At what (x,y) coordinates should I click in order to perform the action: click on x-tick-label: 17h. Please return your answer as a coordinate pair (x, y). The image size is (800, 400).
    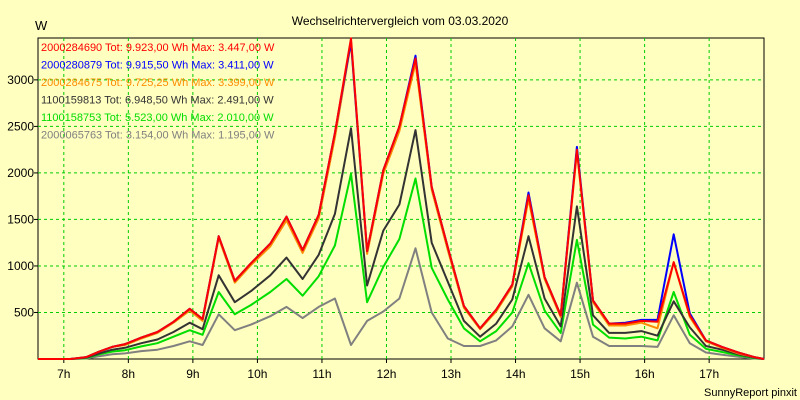
    Looking at the image, I should click on (709, 374).